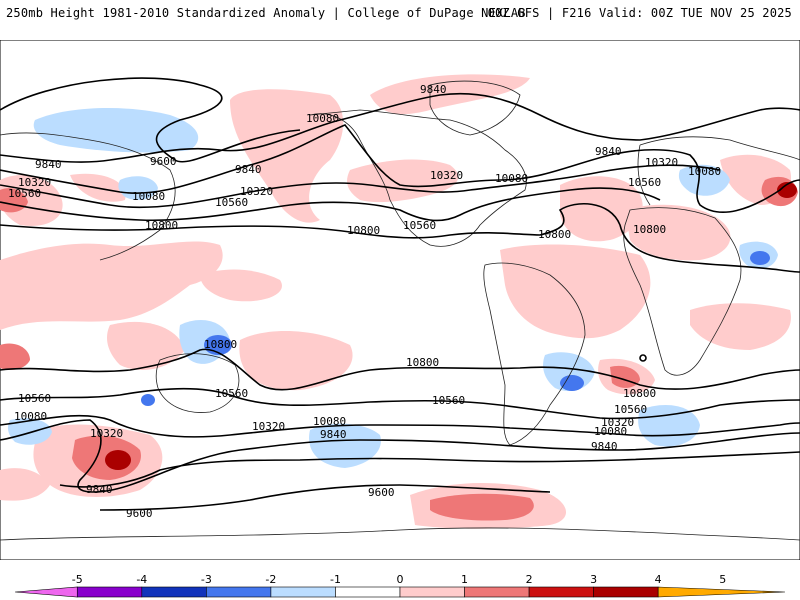  I want to click on anomaly-region-atlantic, so click(601, 209).